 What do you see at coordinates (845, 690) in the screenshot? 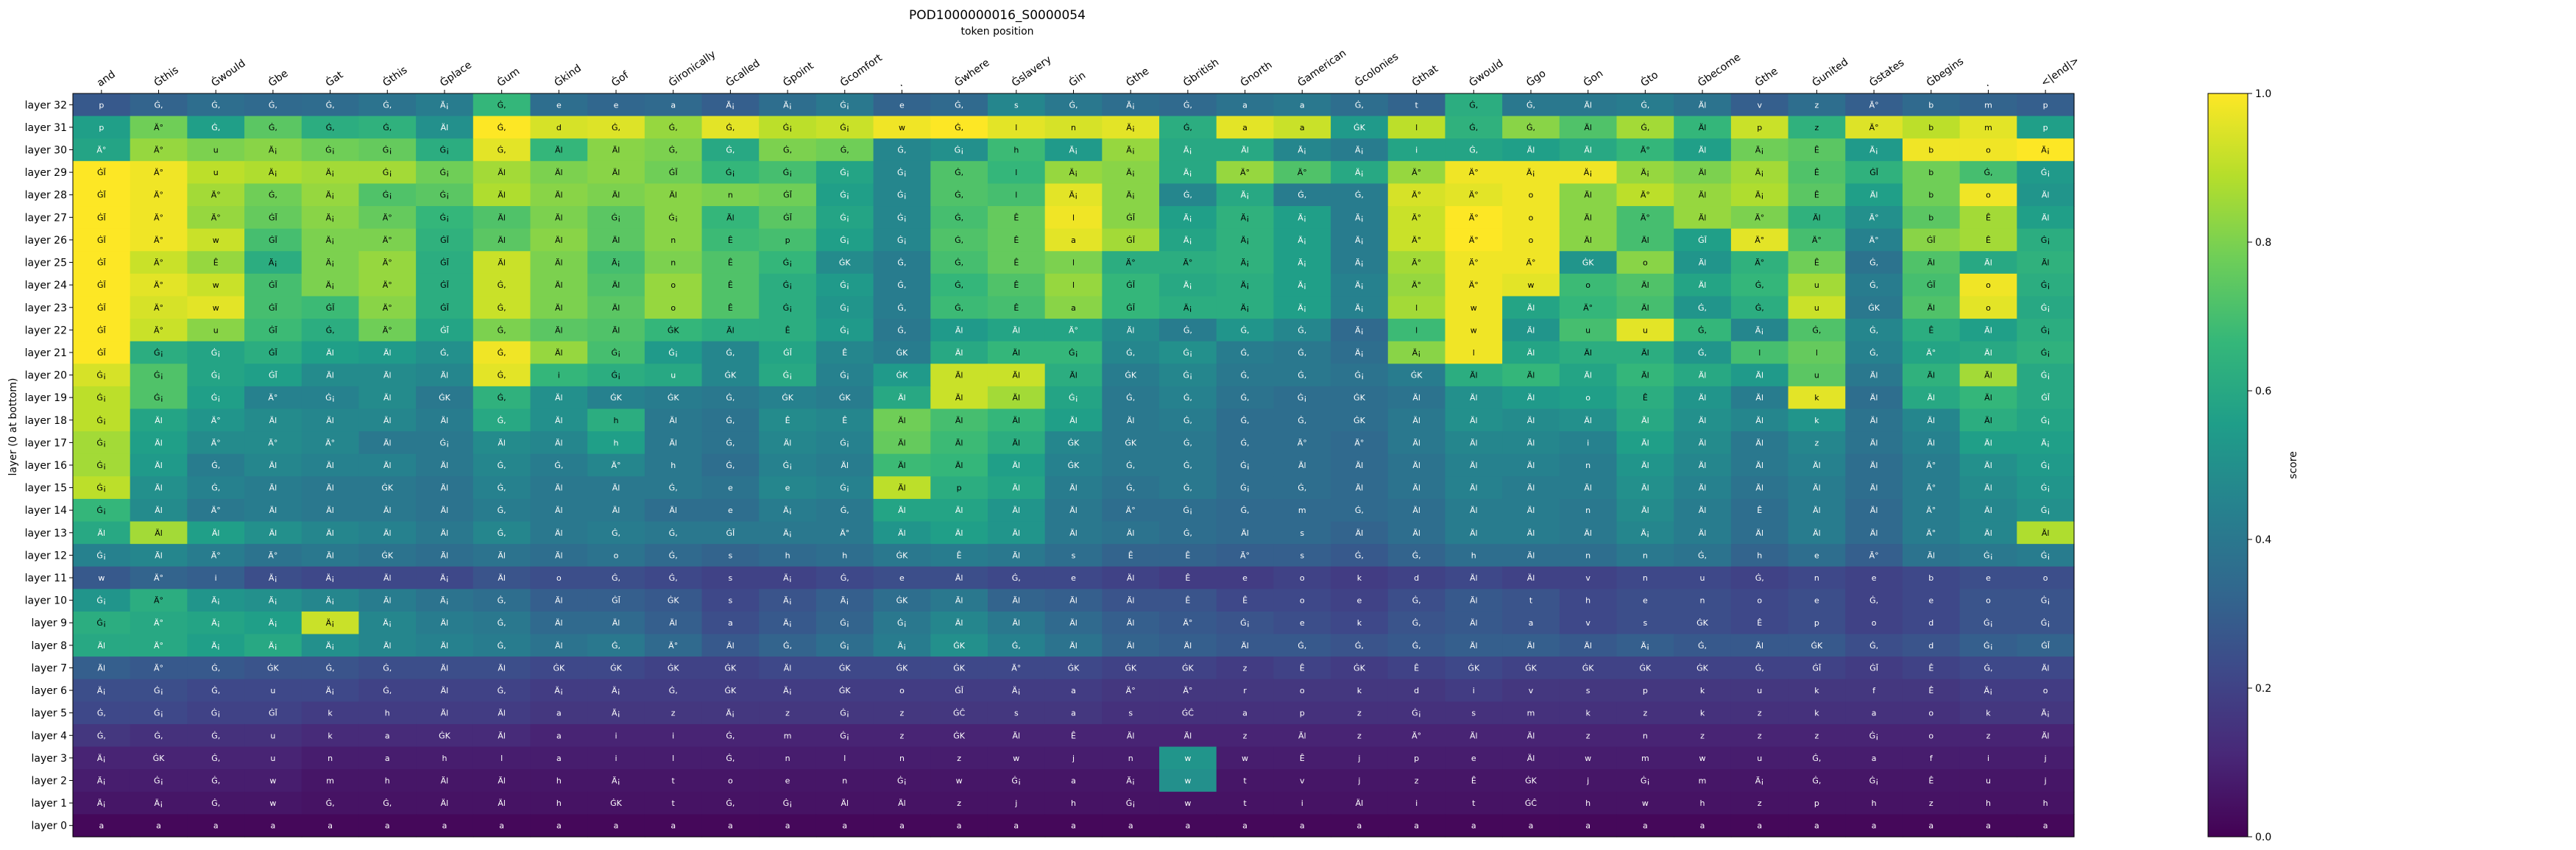
I see `cell-label: ĠK` at bounding box center [845, 690].